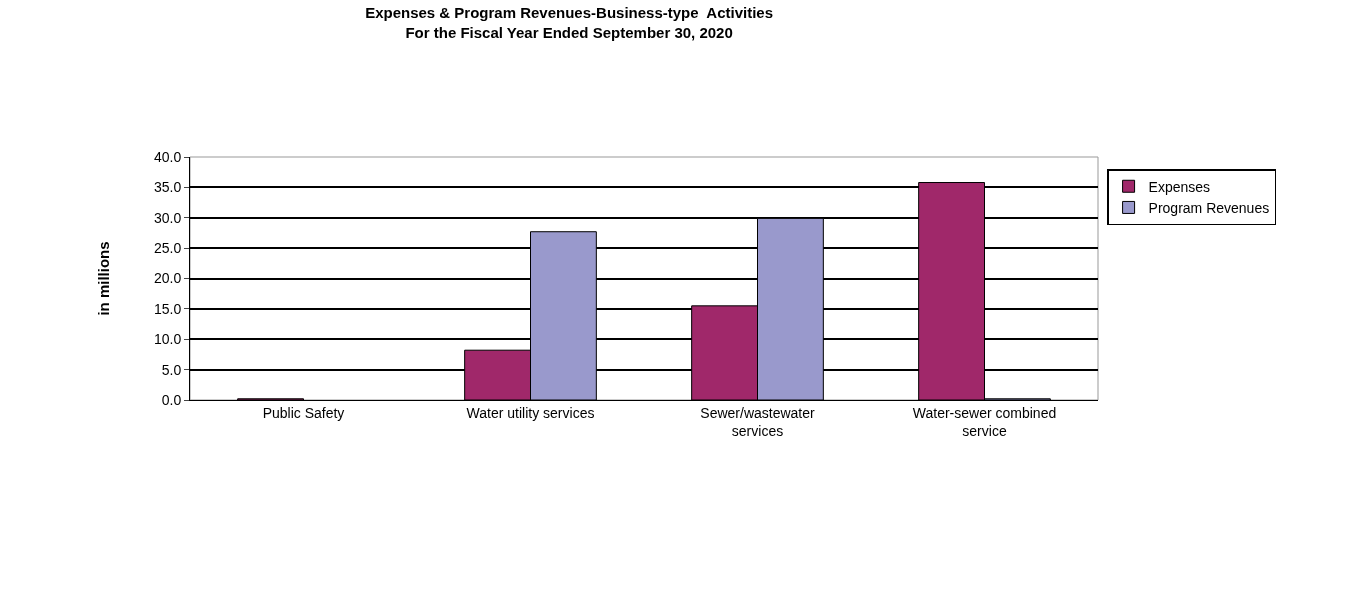 The height and width of the screenshot is (616, 1355). I want to click on y-tick-label: 10.0, so click(167, 339).